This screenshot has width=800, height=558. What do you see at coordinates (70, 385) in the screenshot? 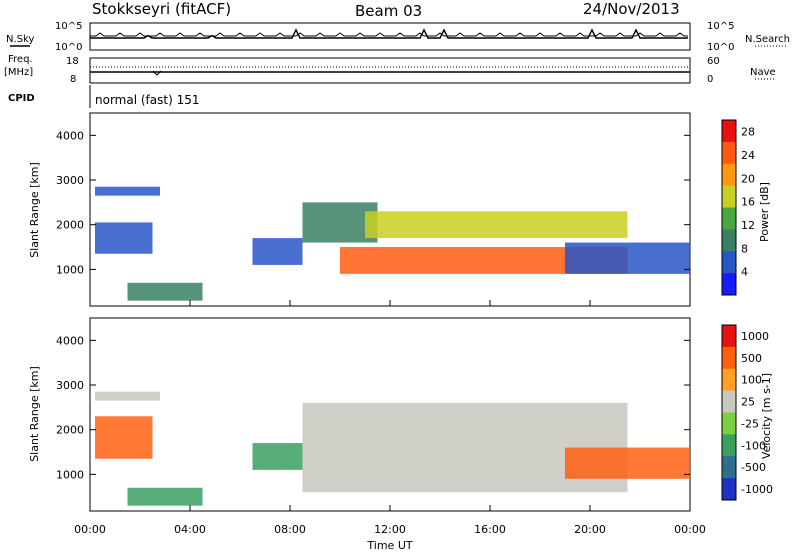
I see `velocity-ytick-label-2: 3000` at bounding box center [70, 385].